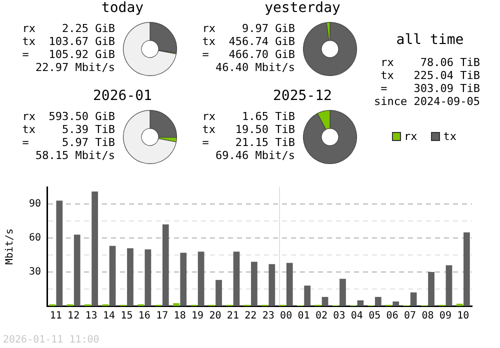 This screenshot has width=500, height=348. I want to click on text: = 466.70 GiB, so click(248, 54).